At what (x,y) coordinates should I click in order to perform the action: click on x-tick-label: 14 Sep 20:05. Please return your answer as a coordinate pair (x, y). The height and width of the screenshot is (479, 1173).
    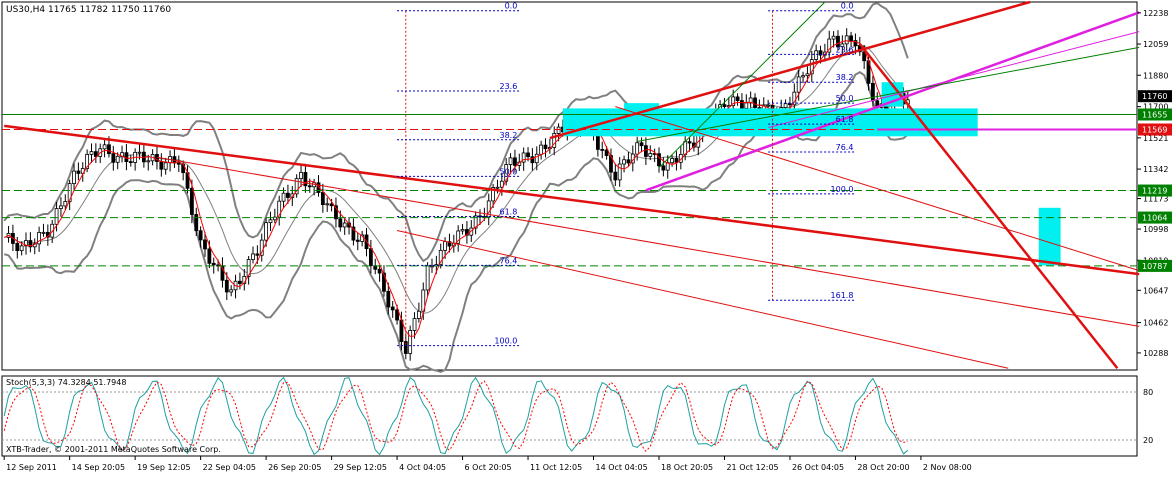
    Looking at the image, I should click on (98, 467).